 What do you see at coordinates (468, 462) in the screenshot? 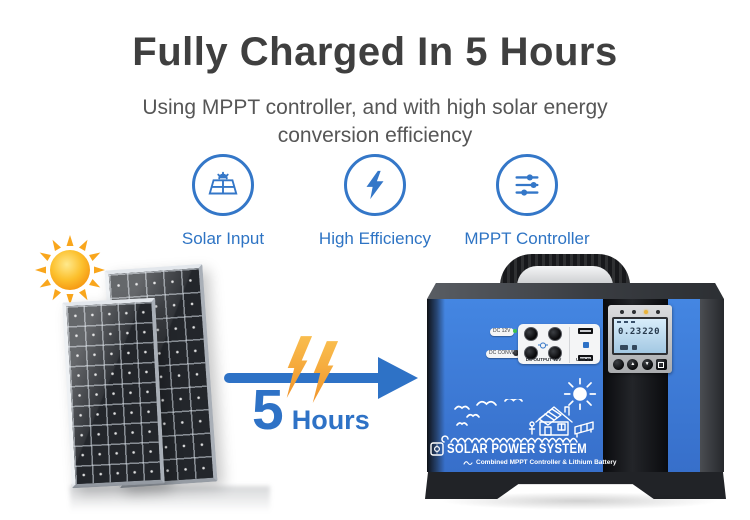
I see `tagline-wave-icon` at bounding box center [468, 462].